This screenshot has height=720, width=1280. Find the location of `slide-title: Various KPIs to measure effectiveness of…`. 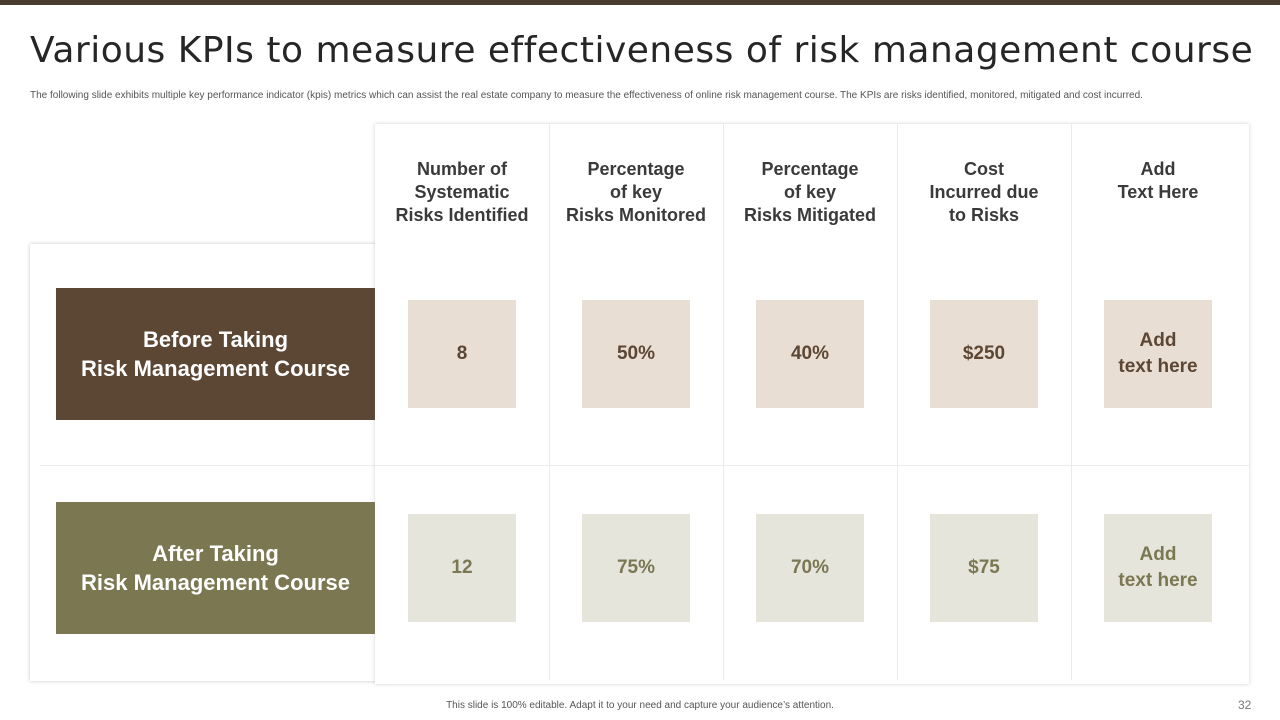

slide-title: Various KPIs to measure effectiveness of… is located at coordinates (642, 50).